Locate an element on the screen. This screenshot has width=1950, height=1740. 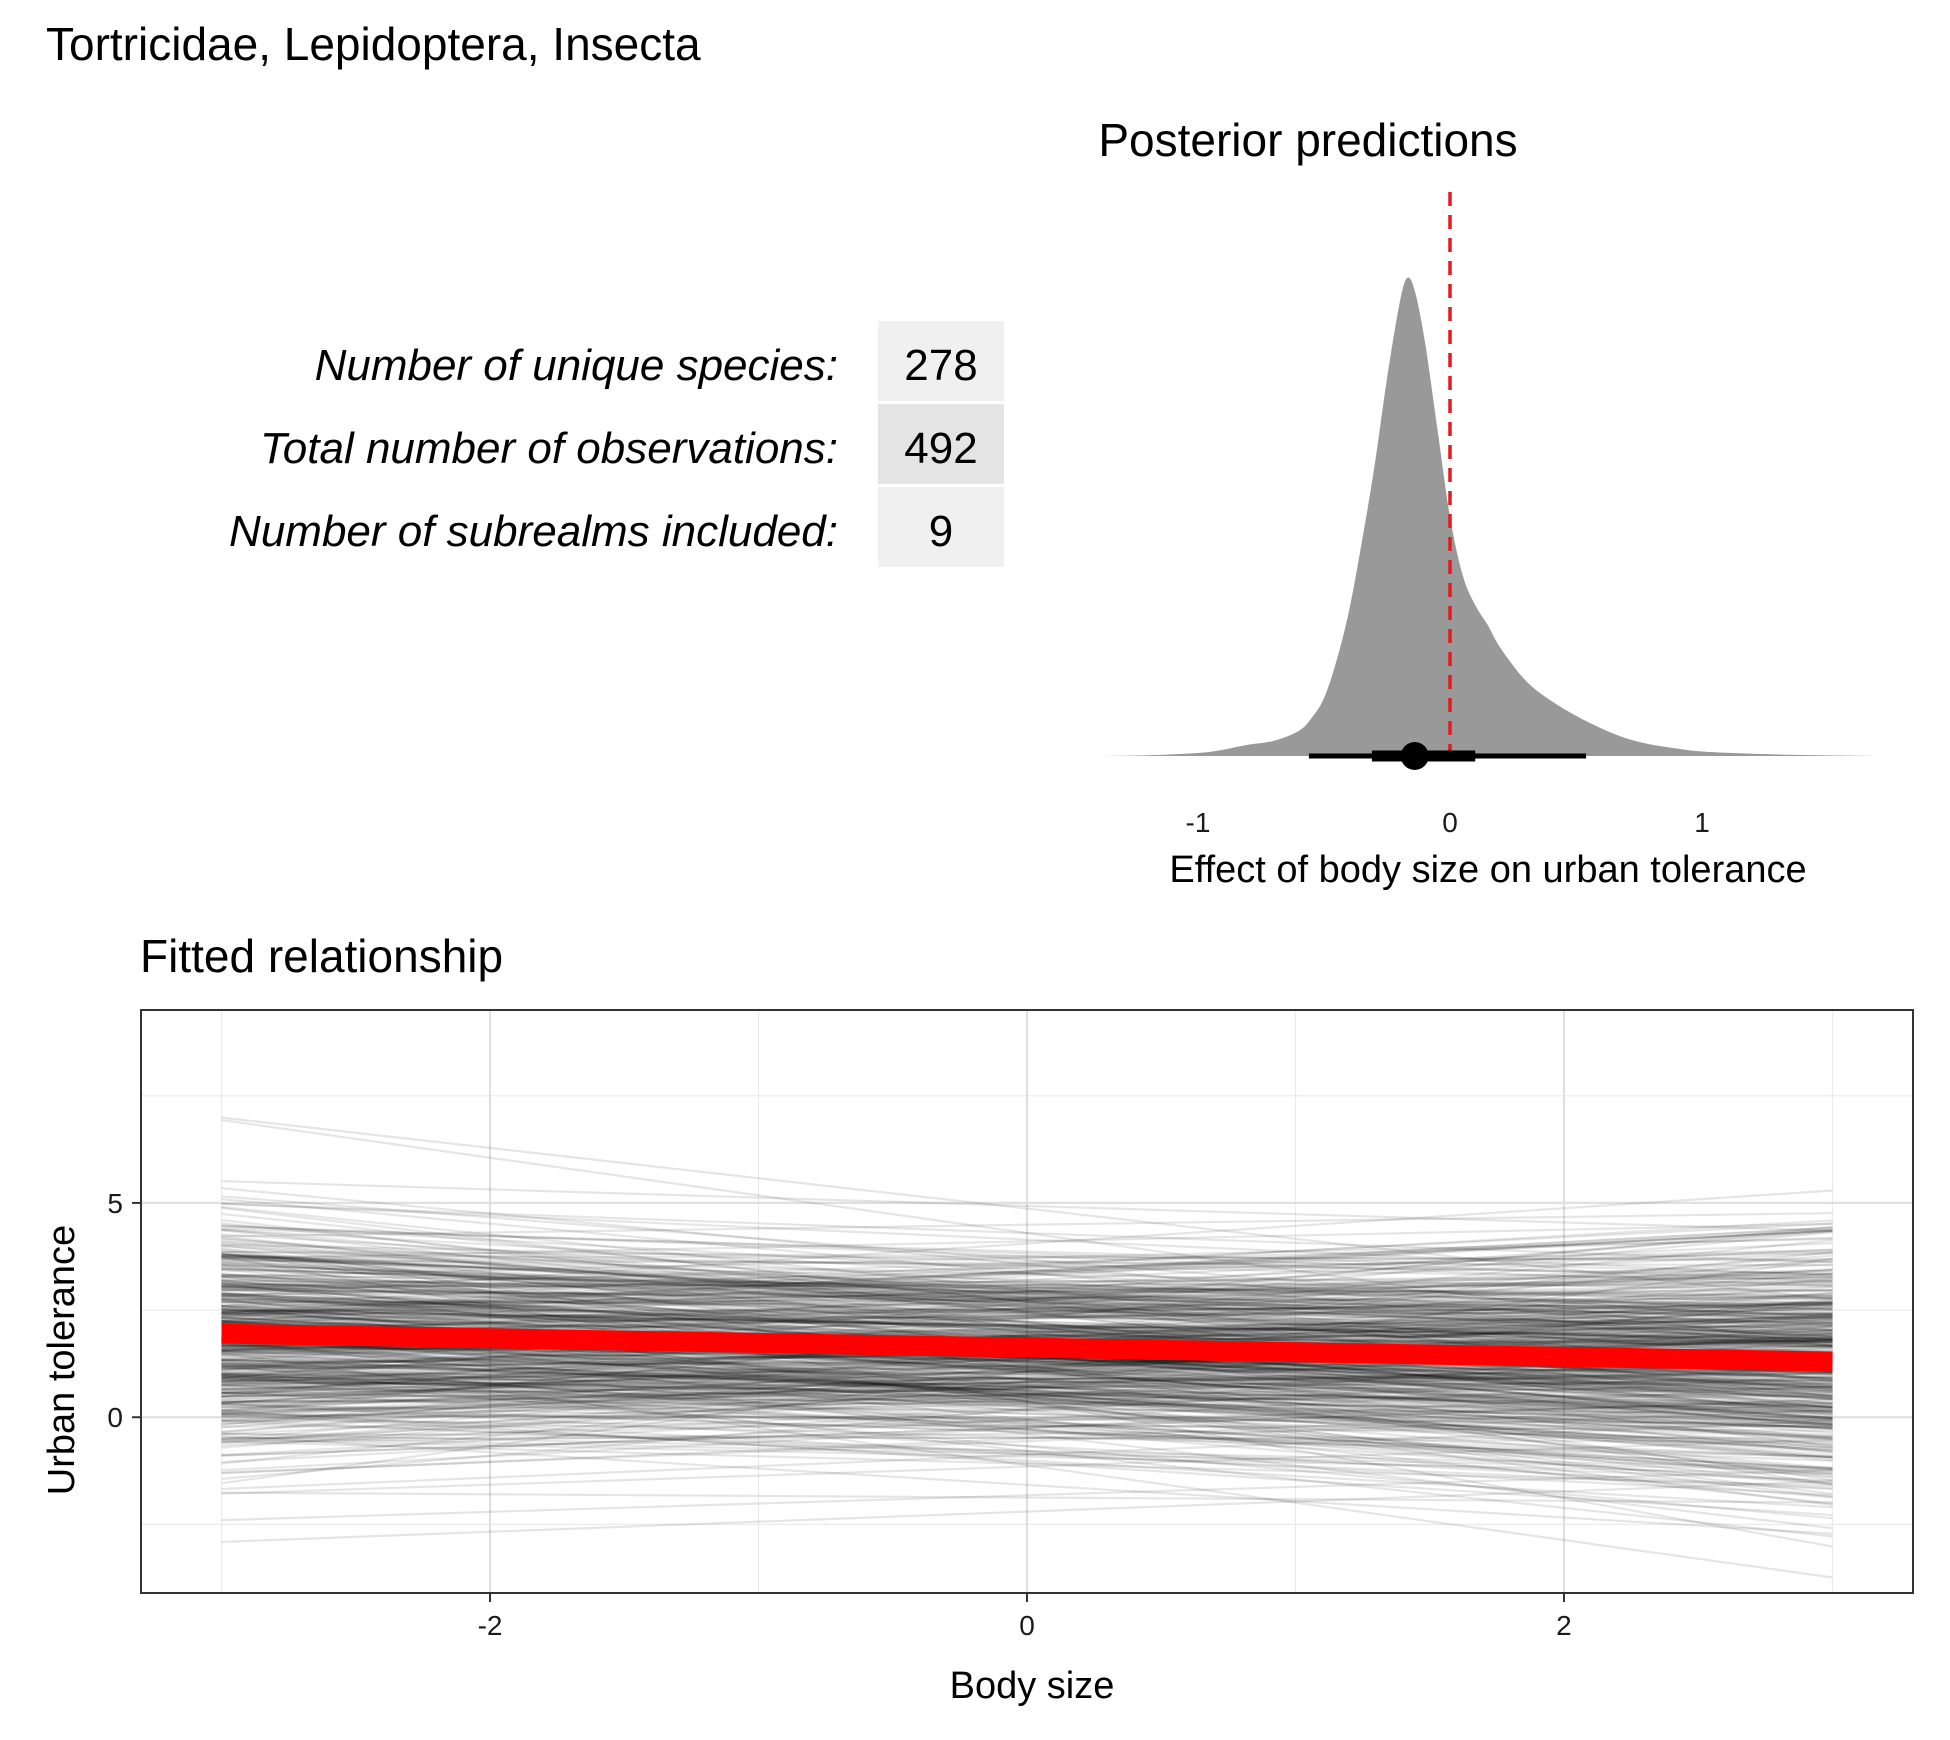
stat-cell-bg is located at coordinates (941, 444).